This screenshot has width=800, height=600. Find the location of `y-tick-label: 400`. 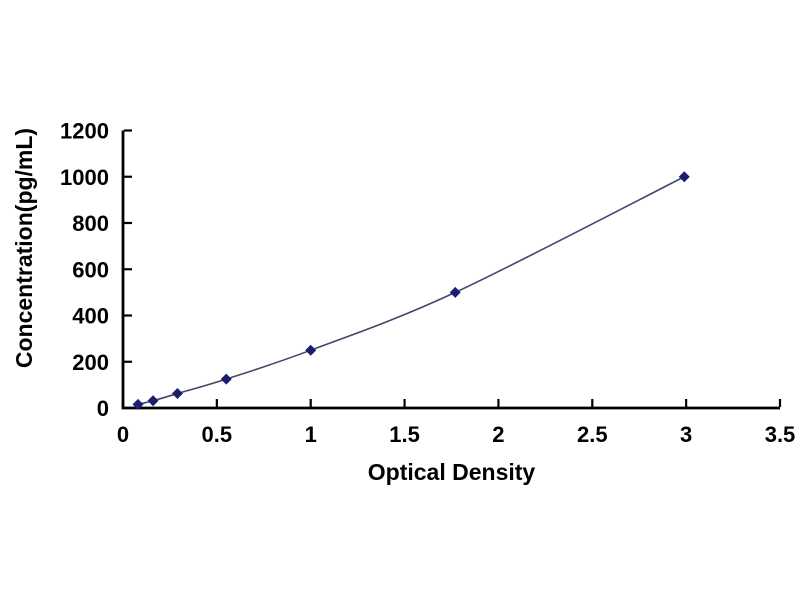

y-tick-label: 400 is located at coordinates (90, 316).